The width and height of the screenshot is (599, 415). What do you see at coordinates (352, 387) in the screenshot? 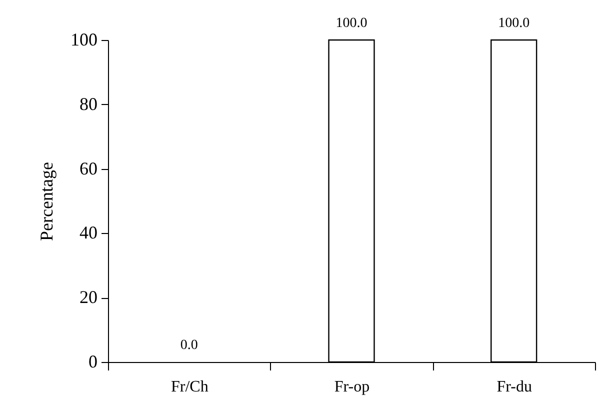
I see `x-tick-label: Fr-op` at bounding box center [352, 387].